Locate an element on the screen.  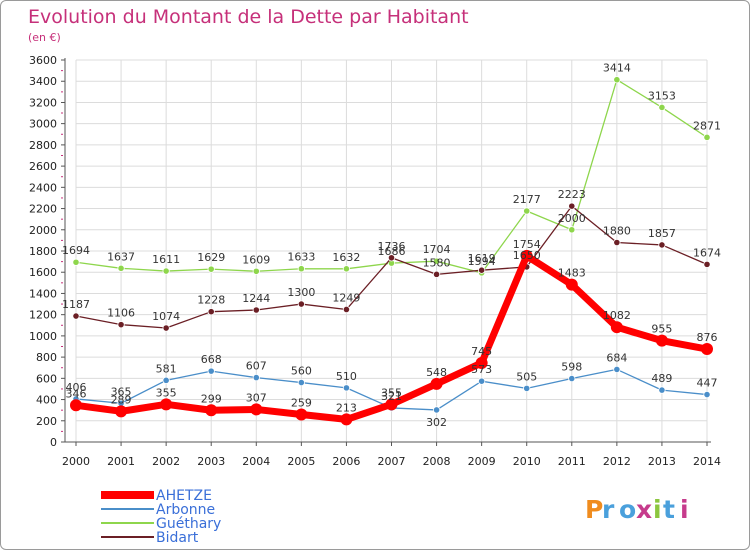
data-label-arbonne: 668 is located at coordinates (211, 359).